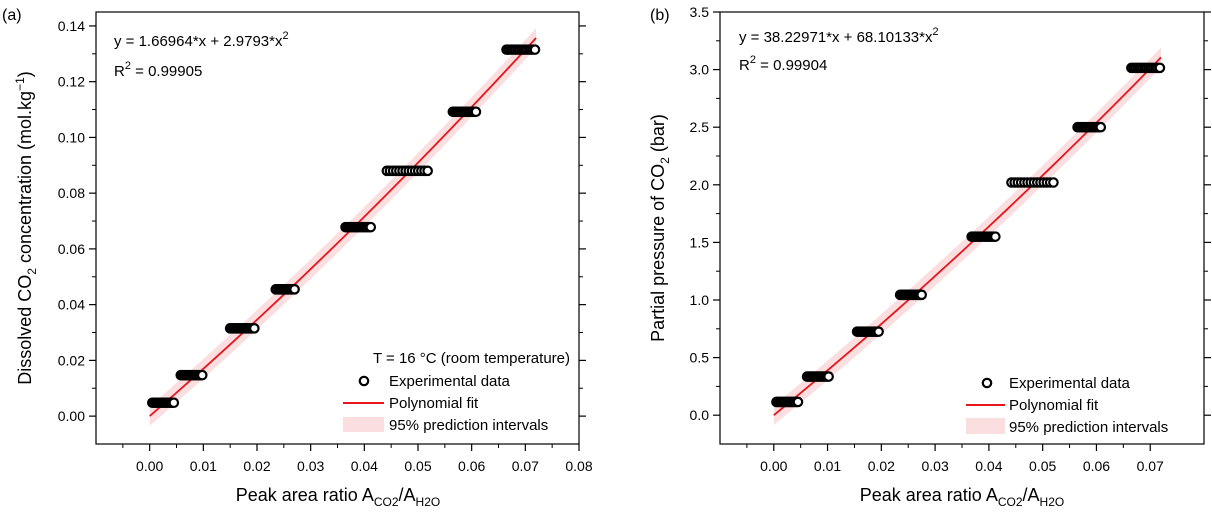 The image size is (1212, 517). I want to click on panel-a-equation: y = 1.66964*x + 2.9793*x2, so click(201, 40).